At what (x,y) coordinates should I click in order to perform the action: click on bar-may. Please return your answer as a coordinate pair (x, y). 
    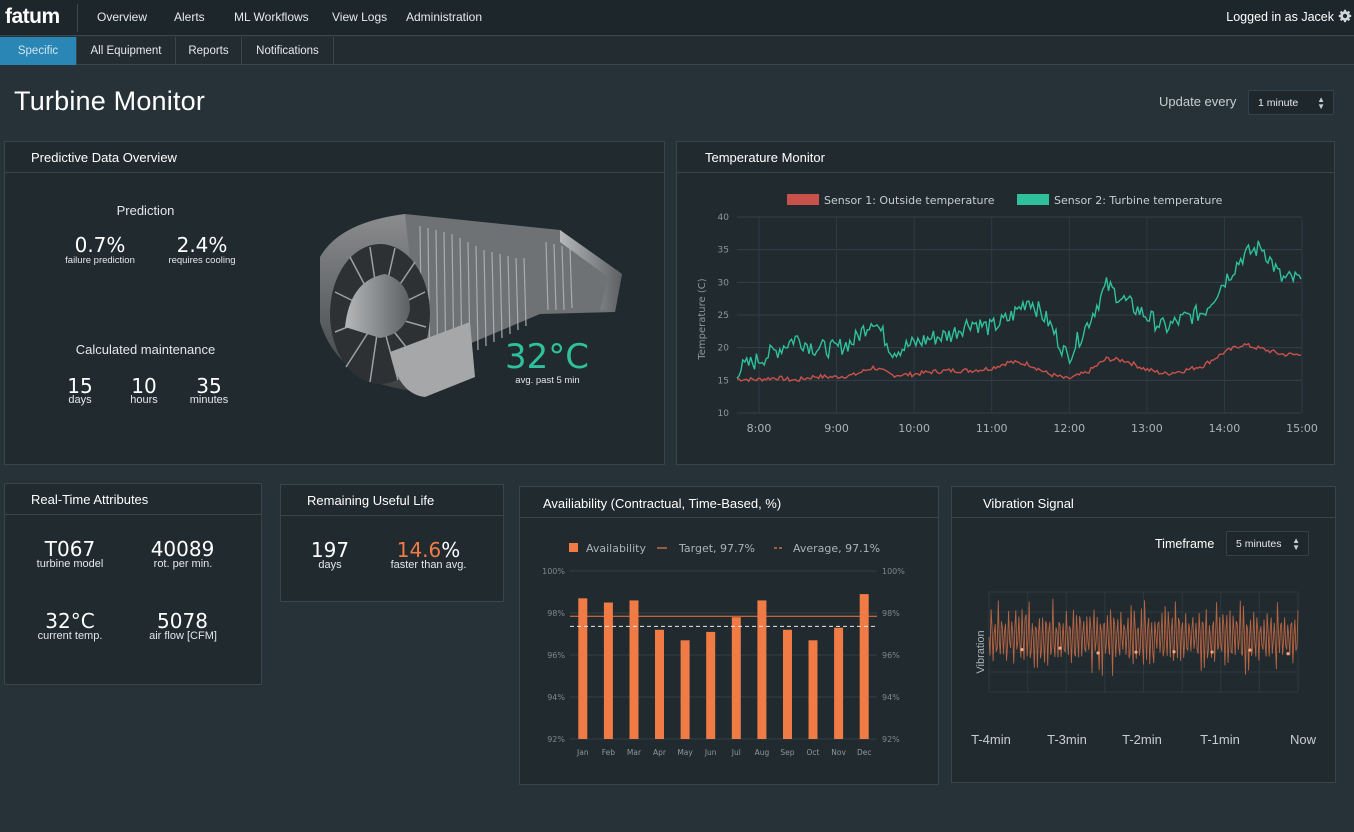
    Looking at the image, I should click on (685, 689).